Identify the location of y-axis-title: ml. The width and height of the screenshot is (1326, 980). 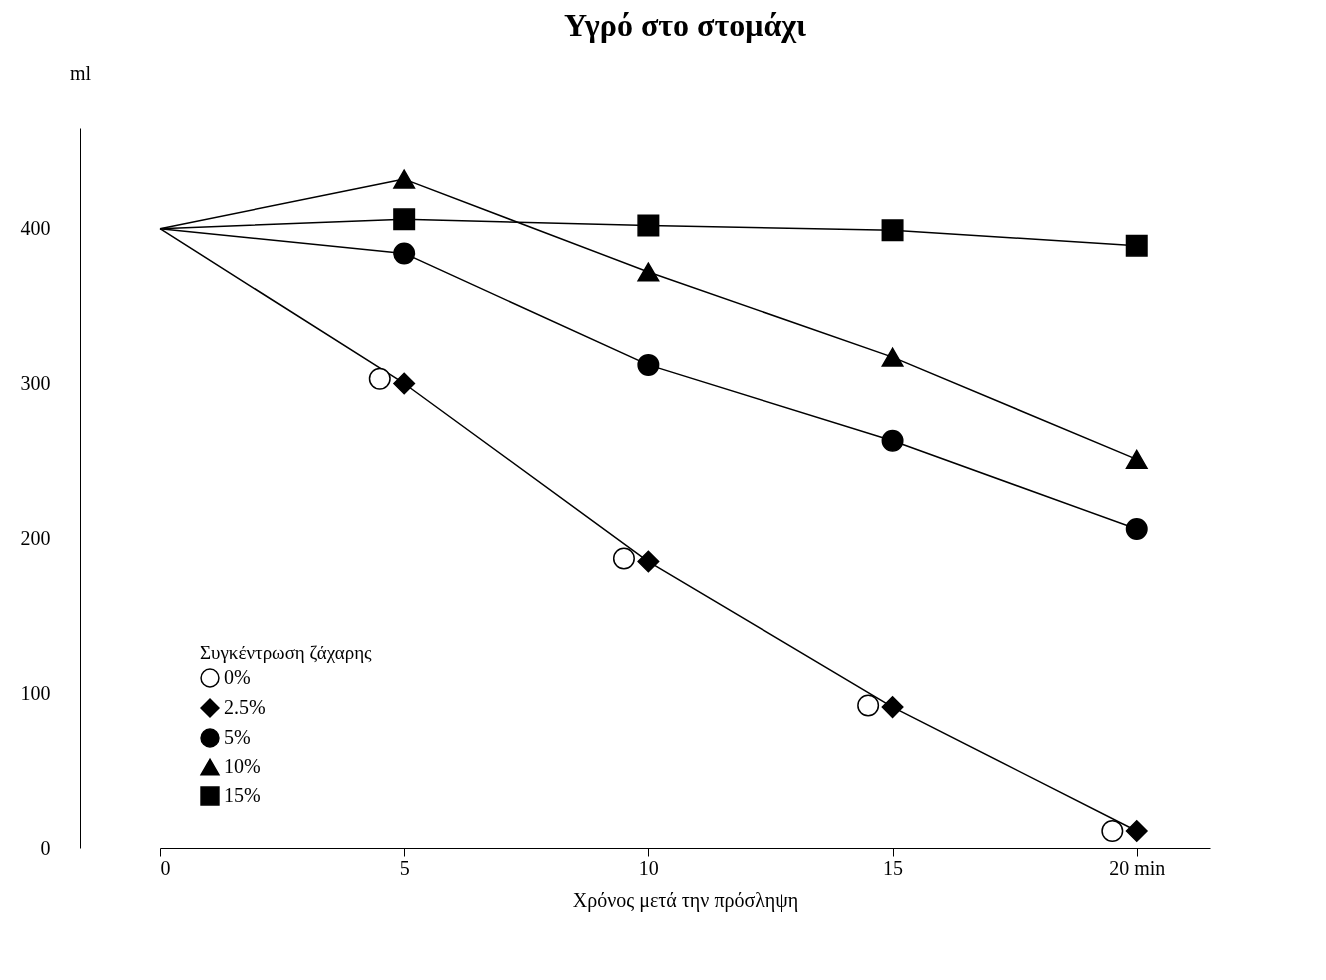
(80, 72).